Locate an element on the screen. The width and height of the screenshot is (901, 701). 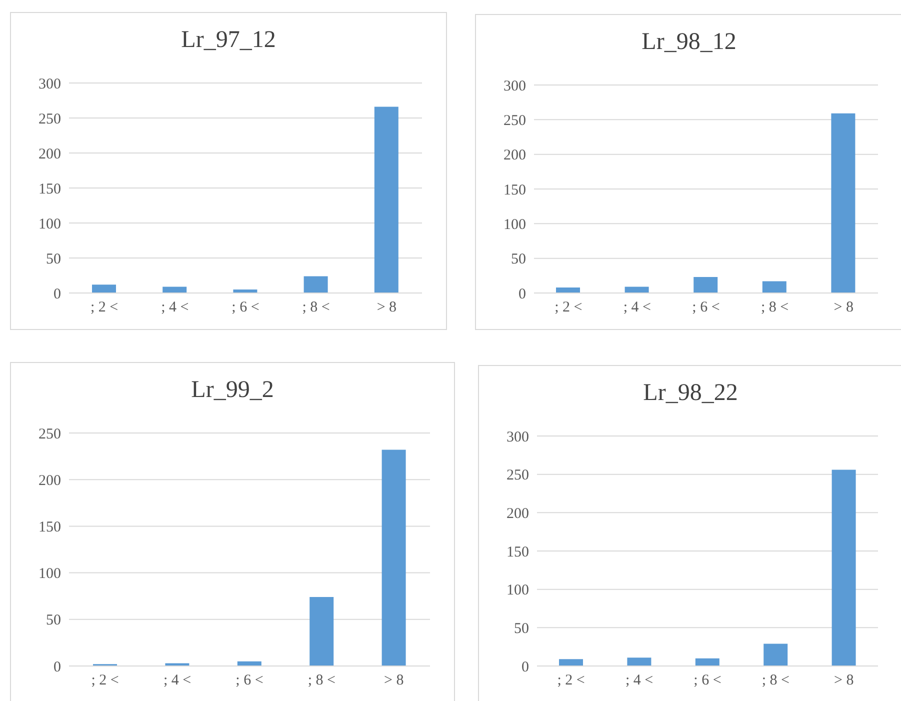
chart-title: Lr_97_12 is located at coordinates (228, 40).